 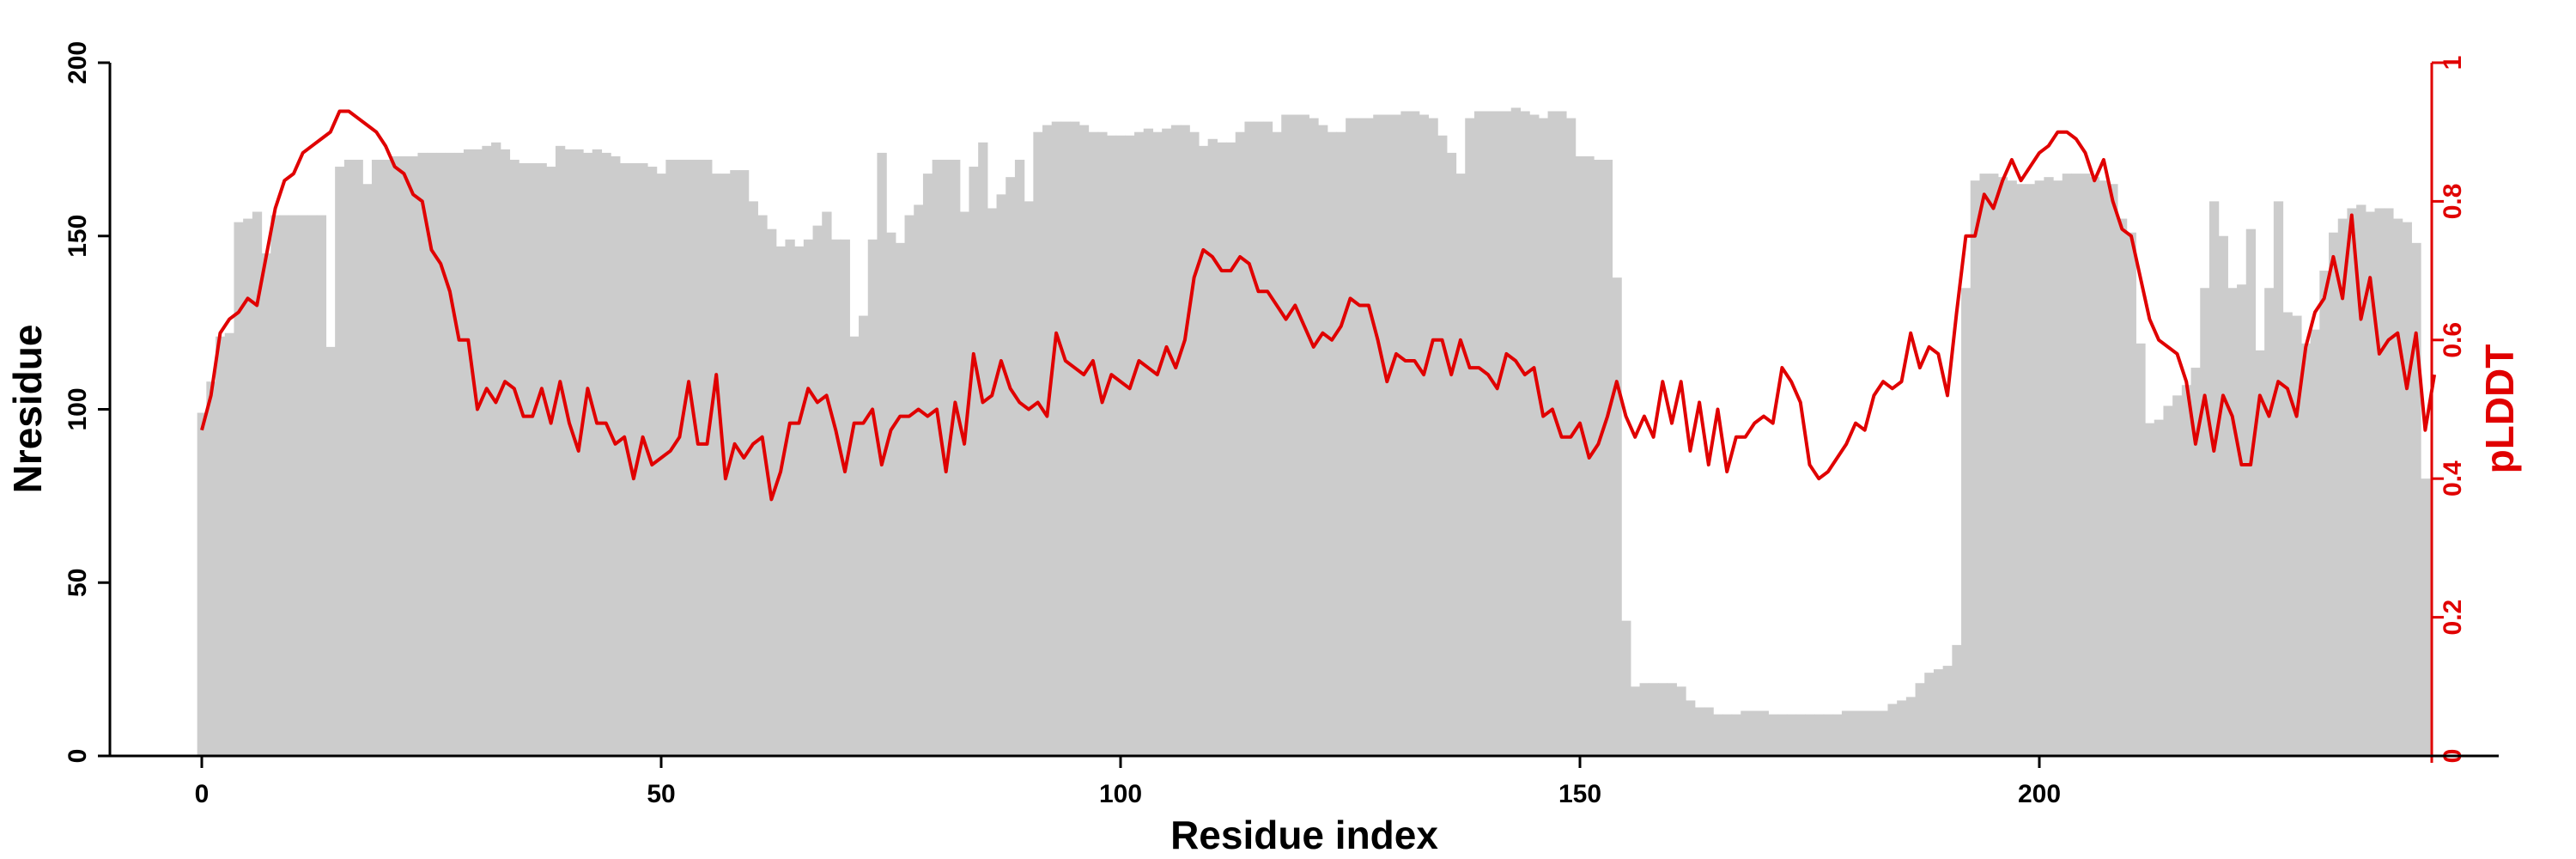 What do you see at coordinates (78, 756) in the screenshot?
I see `y-tick-label: 0` at bounding box center [78, 756].